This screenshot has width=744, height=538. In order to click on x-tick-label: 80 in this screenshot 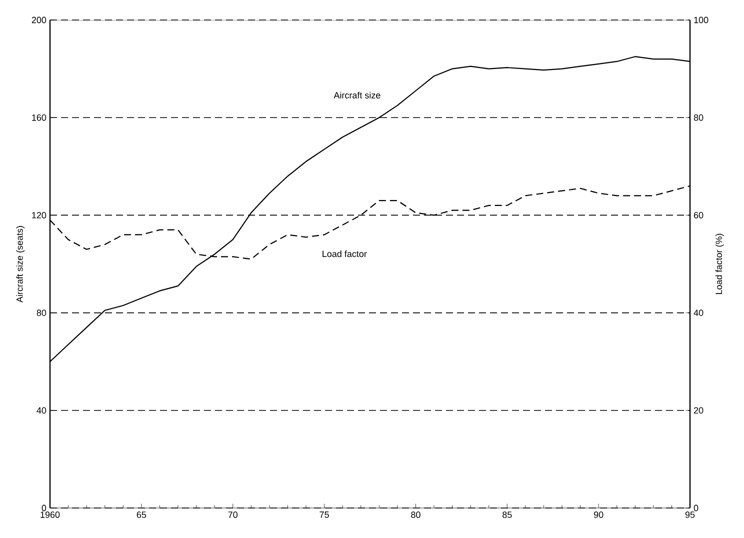, I will do `click(415, 515)`.